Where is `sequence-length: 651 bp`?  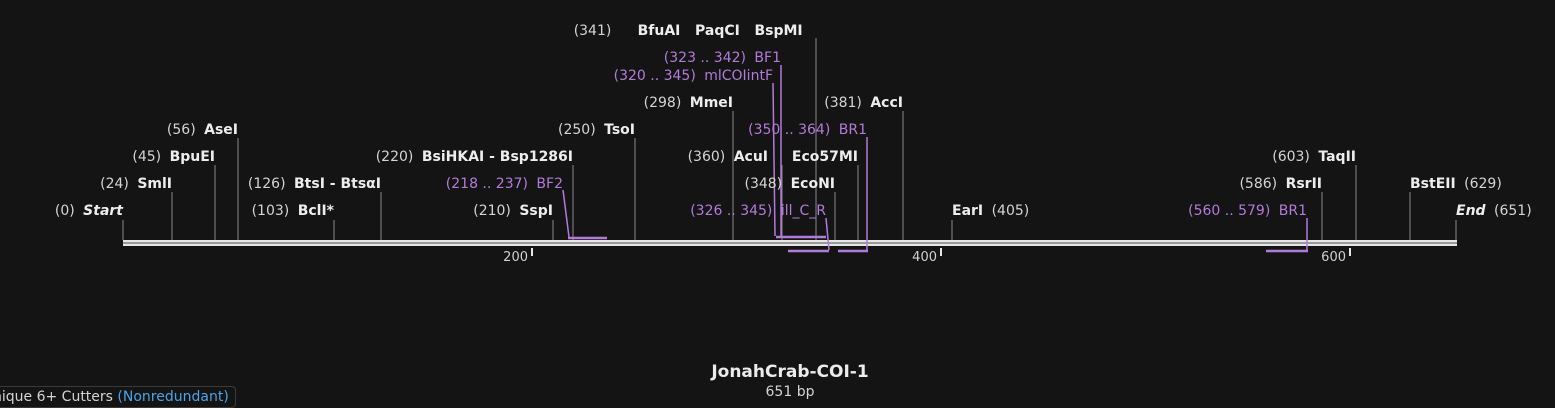
sequence-length: 651 bp is located at coordinates (790, 392).